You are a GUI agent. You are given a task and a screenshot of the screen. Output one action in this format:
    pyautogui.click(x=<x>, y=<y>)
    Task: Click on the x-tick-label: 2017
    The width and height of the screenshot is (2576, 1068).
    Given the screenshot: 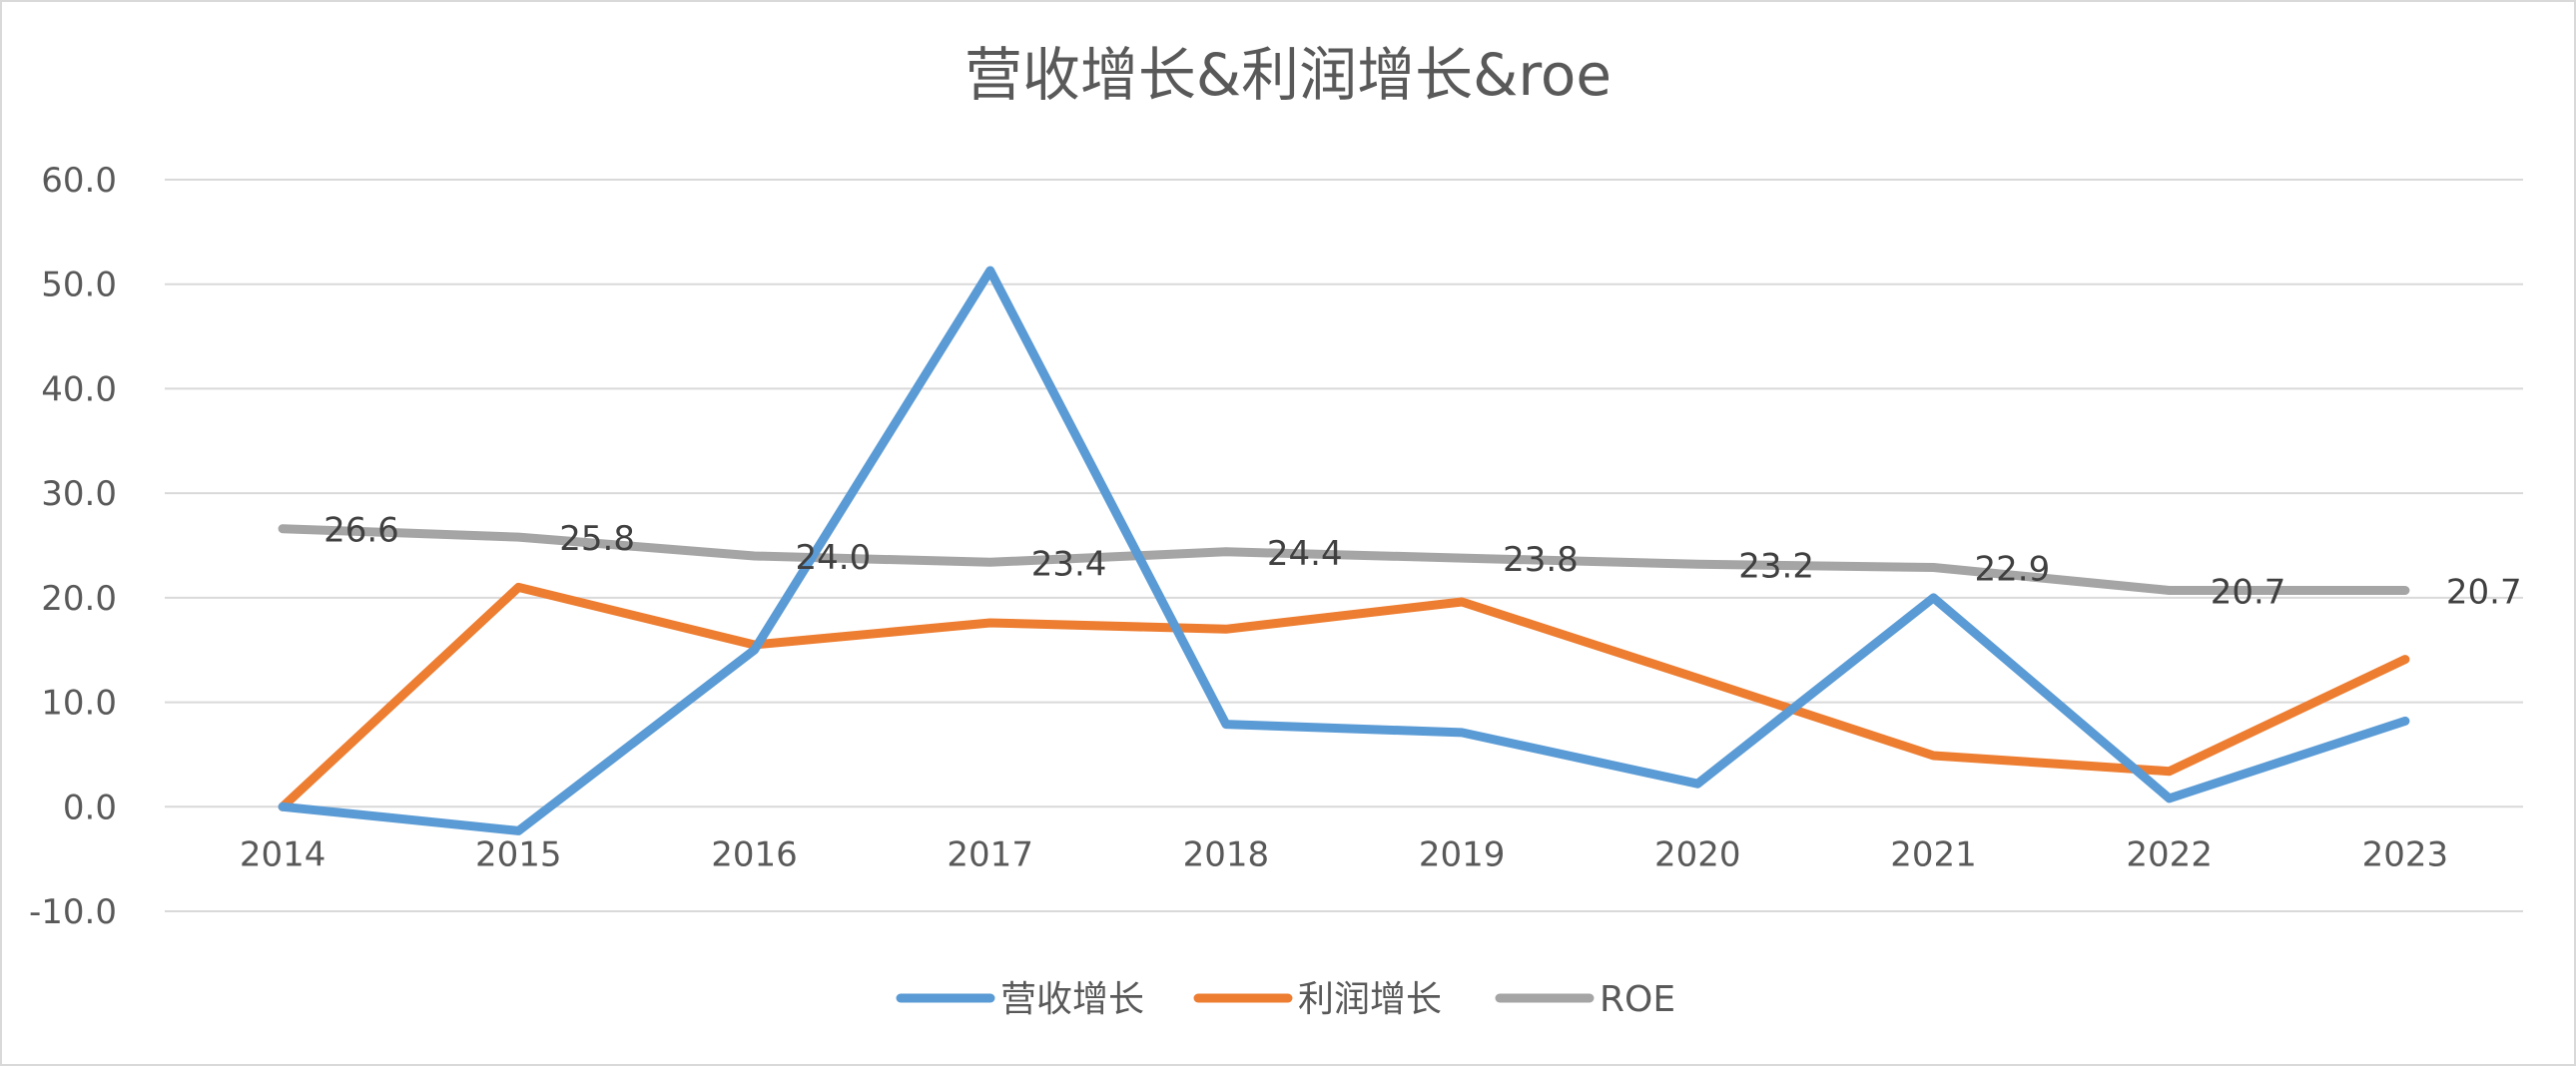 What is the action you would take?
    pyautogui.click(x=990, y=854)
    